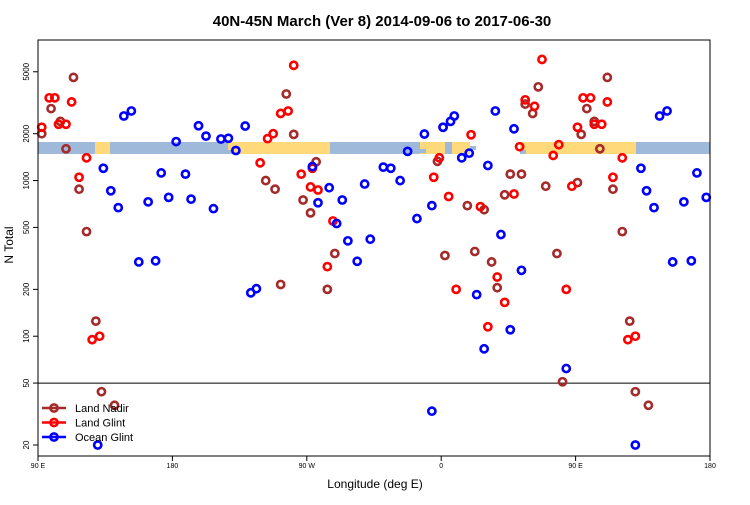 The height and width of the screenshot is (505, 750). What do you see at coordinates (374, 484) in the screenshot?
I see `x-axis-label: Longitude (deg E)` at bounding box center [374, 484].